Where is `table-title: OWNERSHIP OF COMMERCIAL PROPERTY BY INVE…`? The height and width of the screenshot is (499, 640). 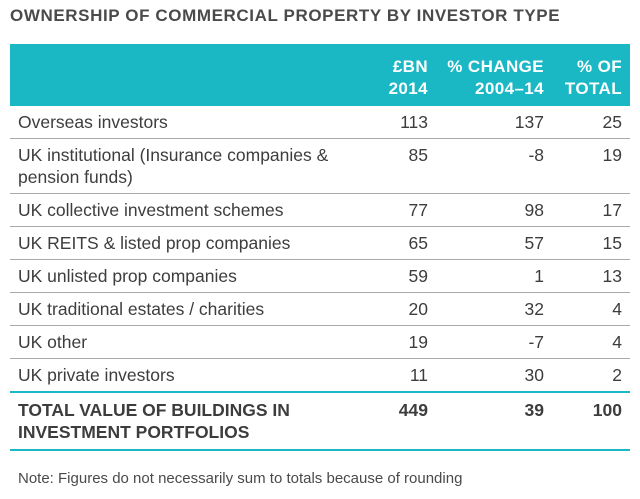 table-title: OWNERSHIP OF COMMERCIAL PROPERTY BY INVE… is located at coordinates (285, 15).